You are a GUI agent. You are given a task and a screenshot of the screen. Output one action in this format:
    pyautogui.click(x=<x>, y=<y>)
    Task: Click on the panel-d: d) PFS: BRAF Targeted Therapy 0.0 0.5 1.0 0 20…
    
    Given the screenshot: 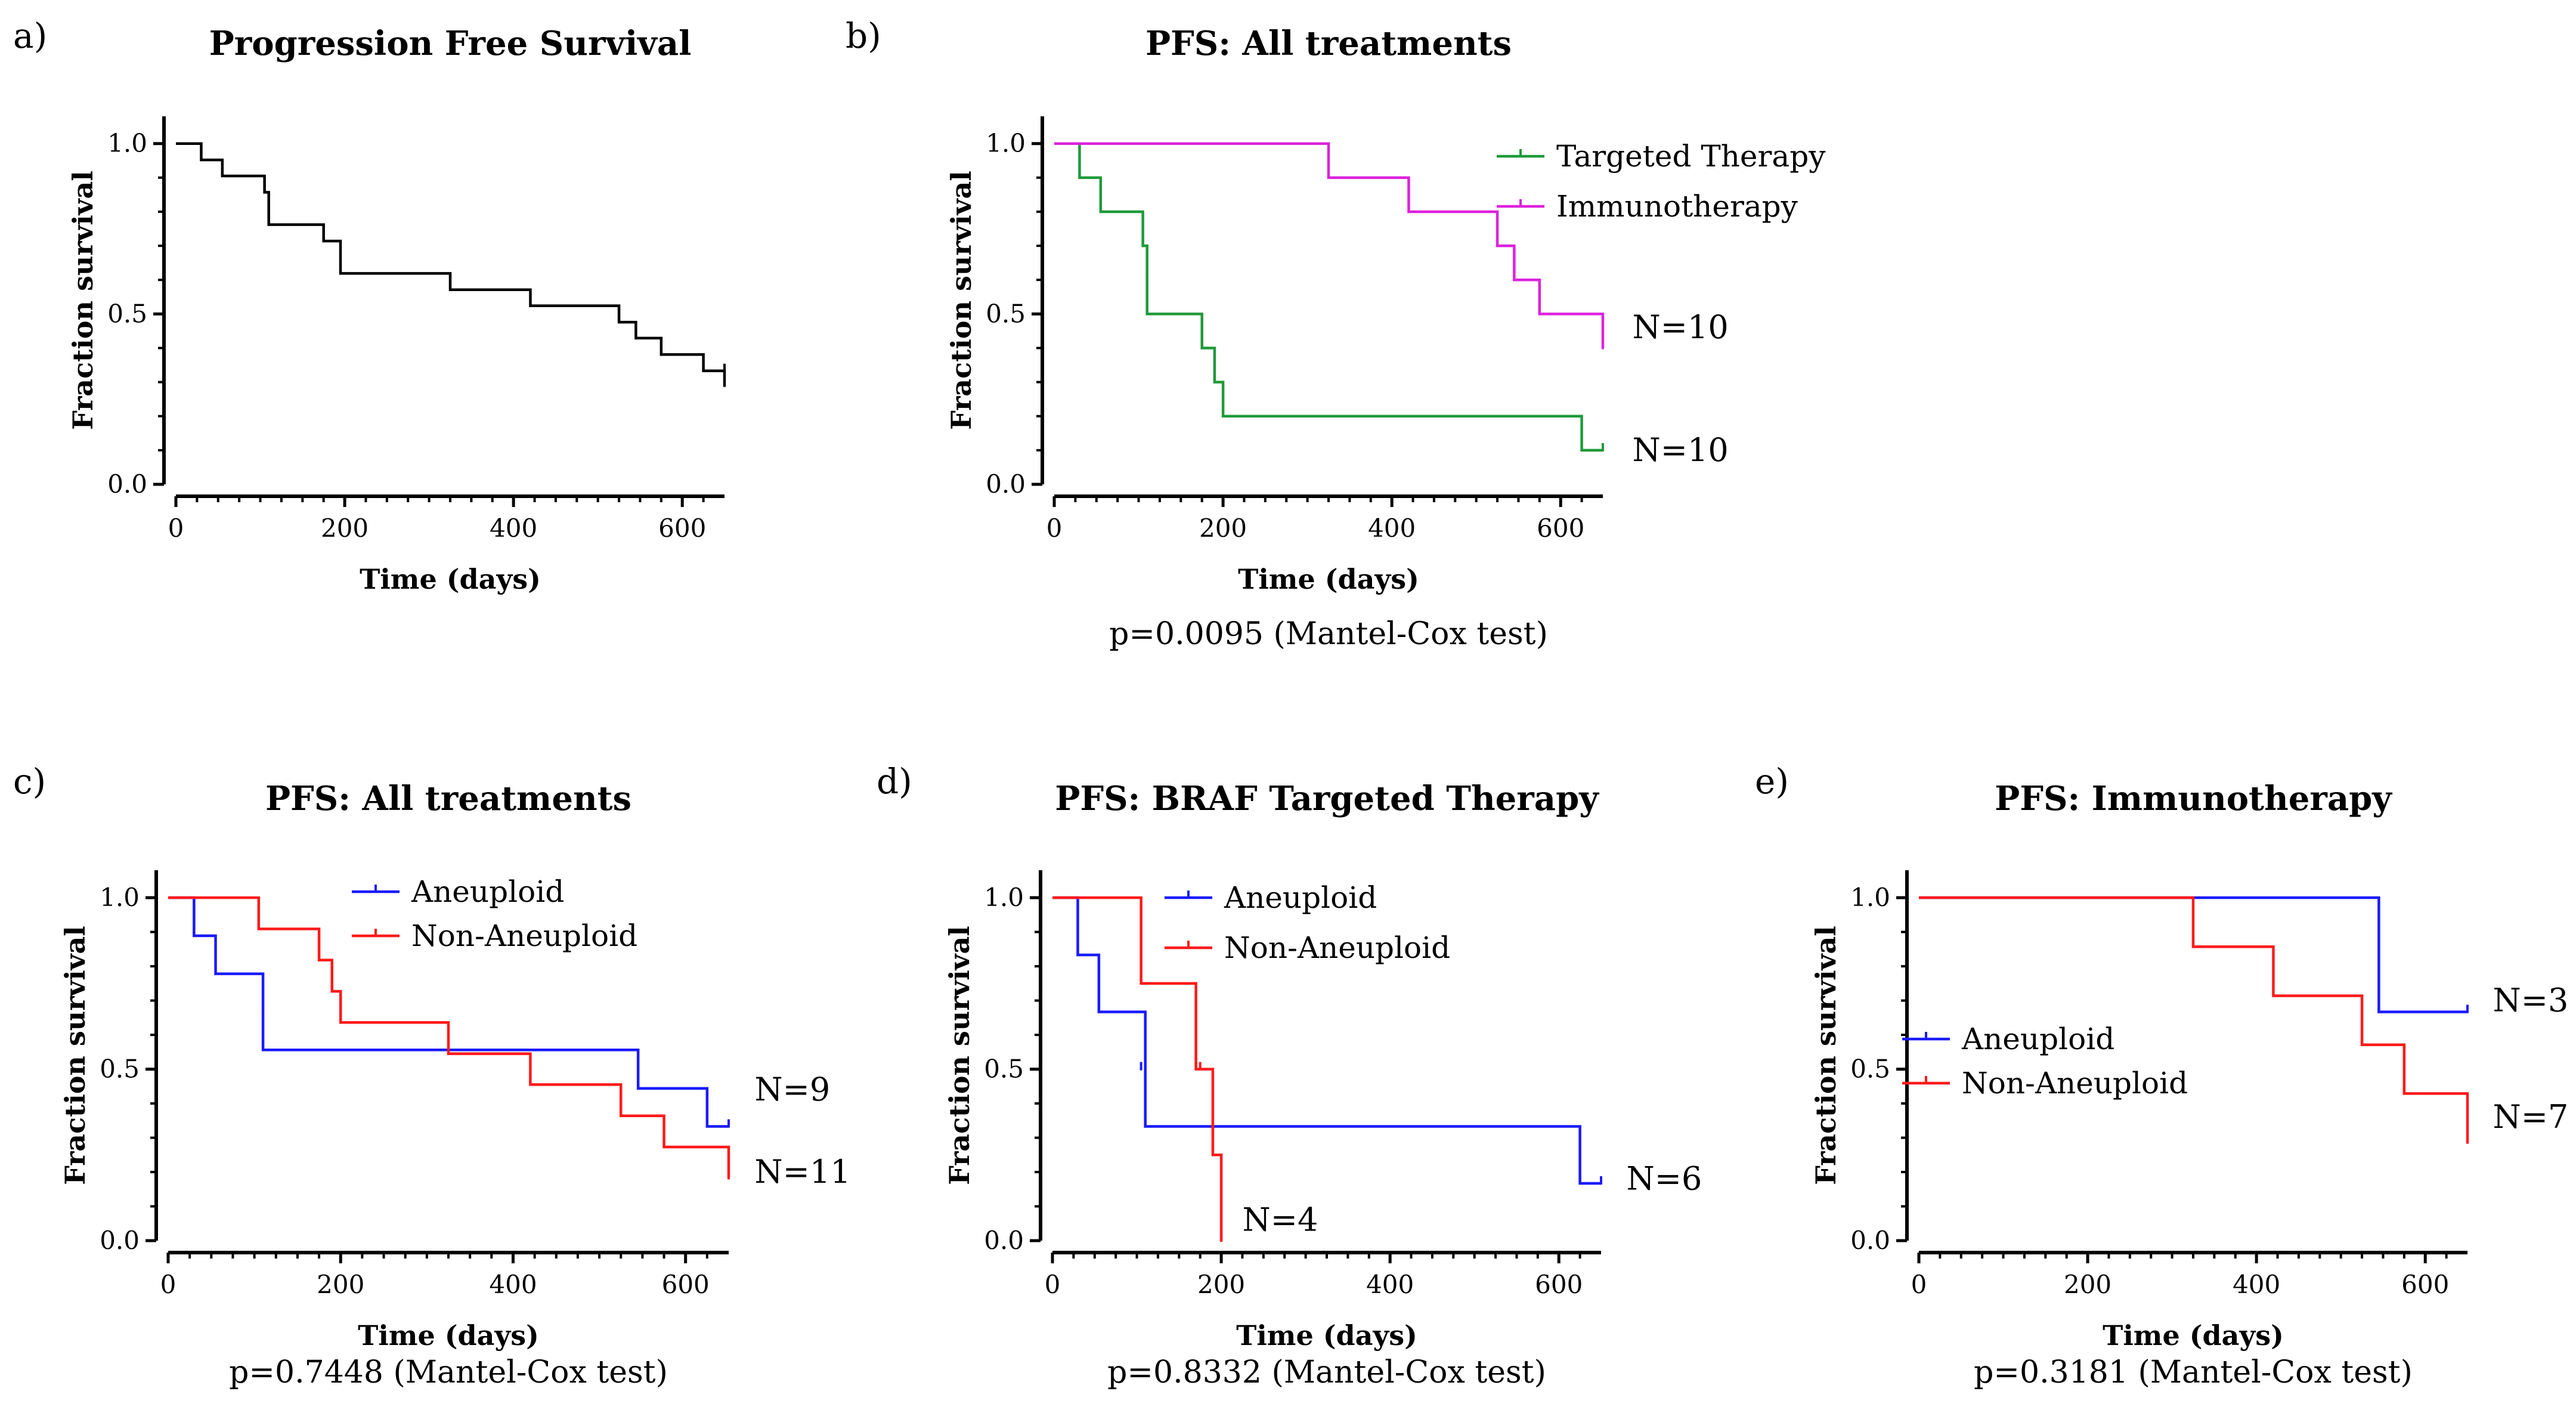 What is the action you would take?
    pyautogui.click(x=1289, y=1075)
    